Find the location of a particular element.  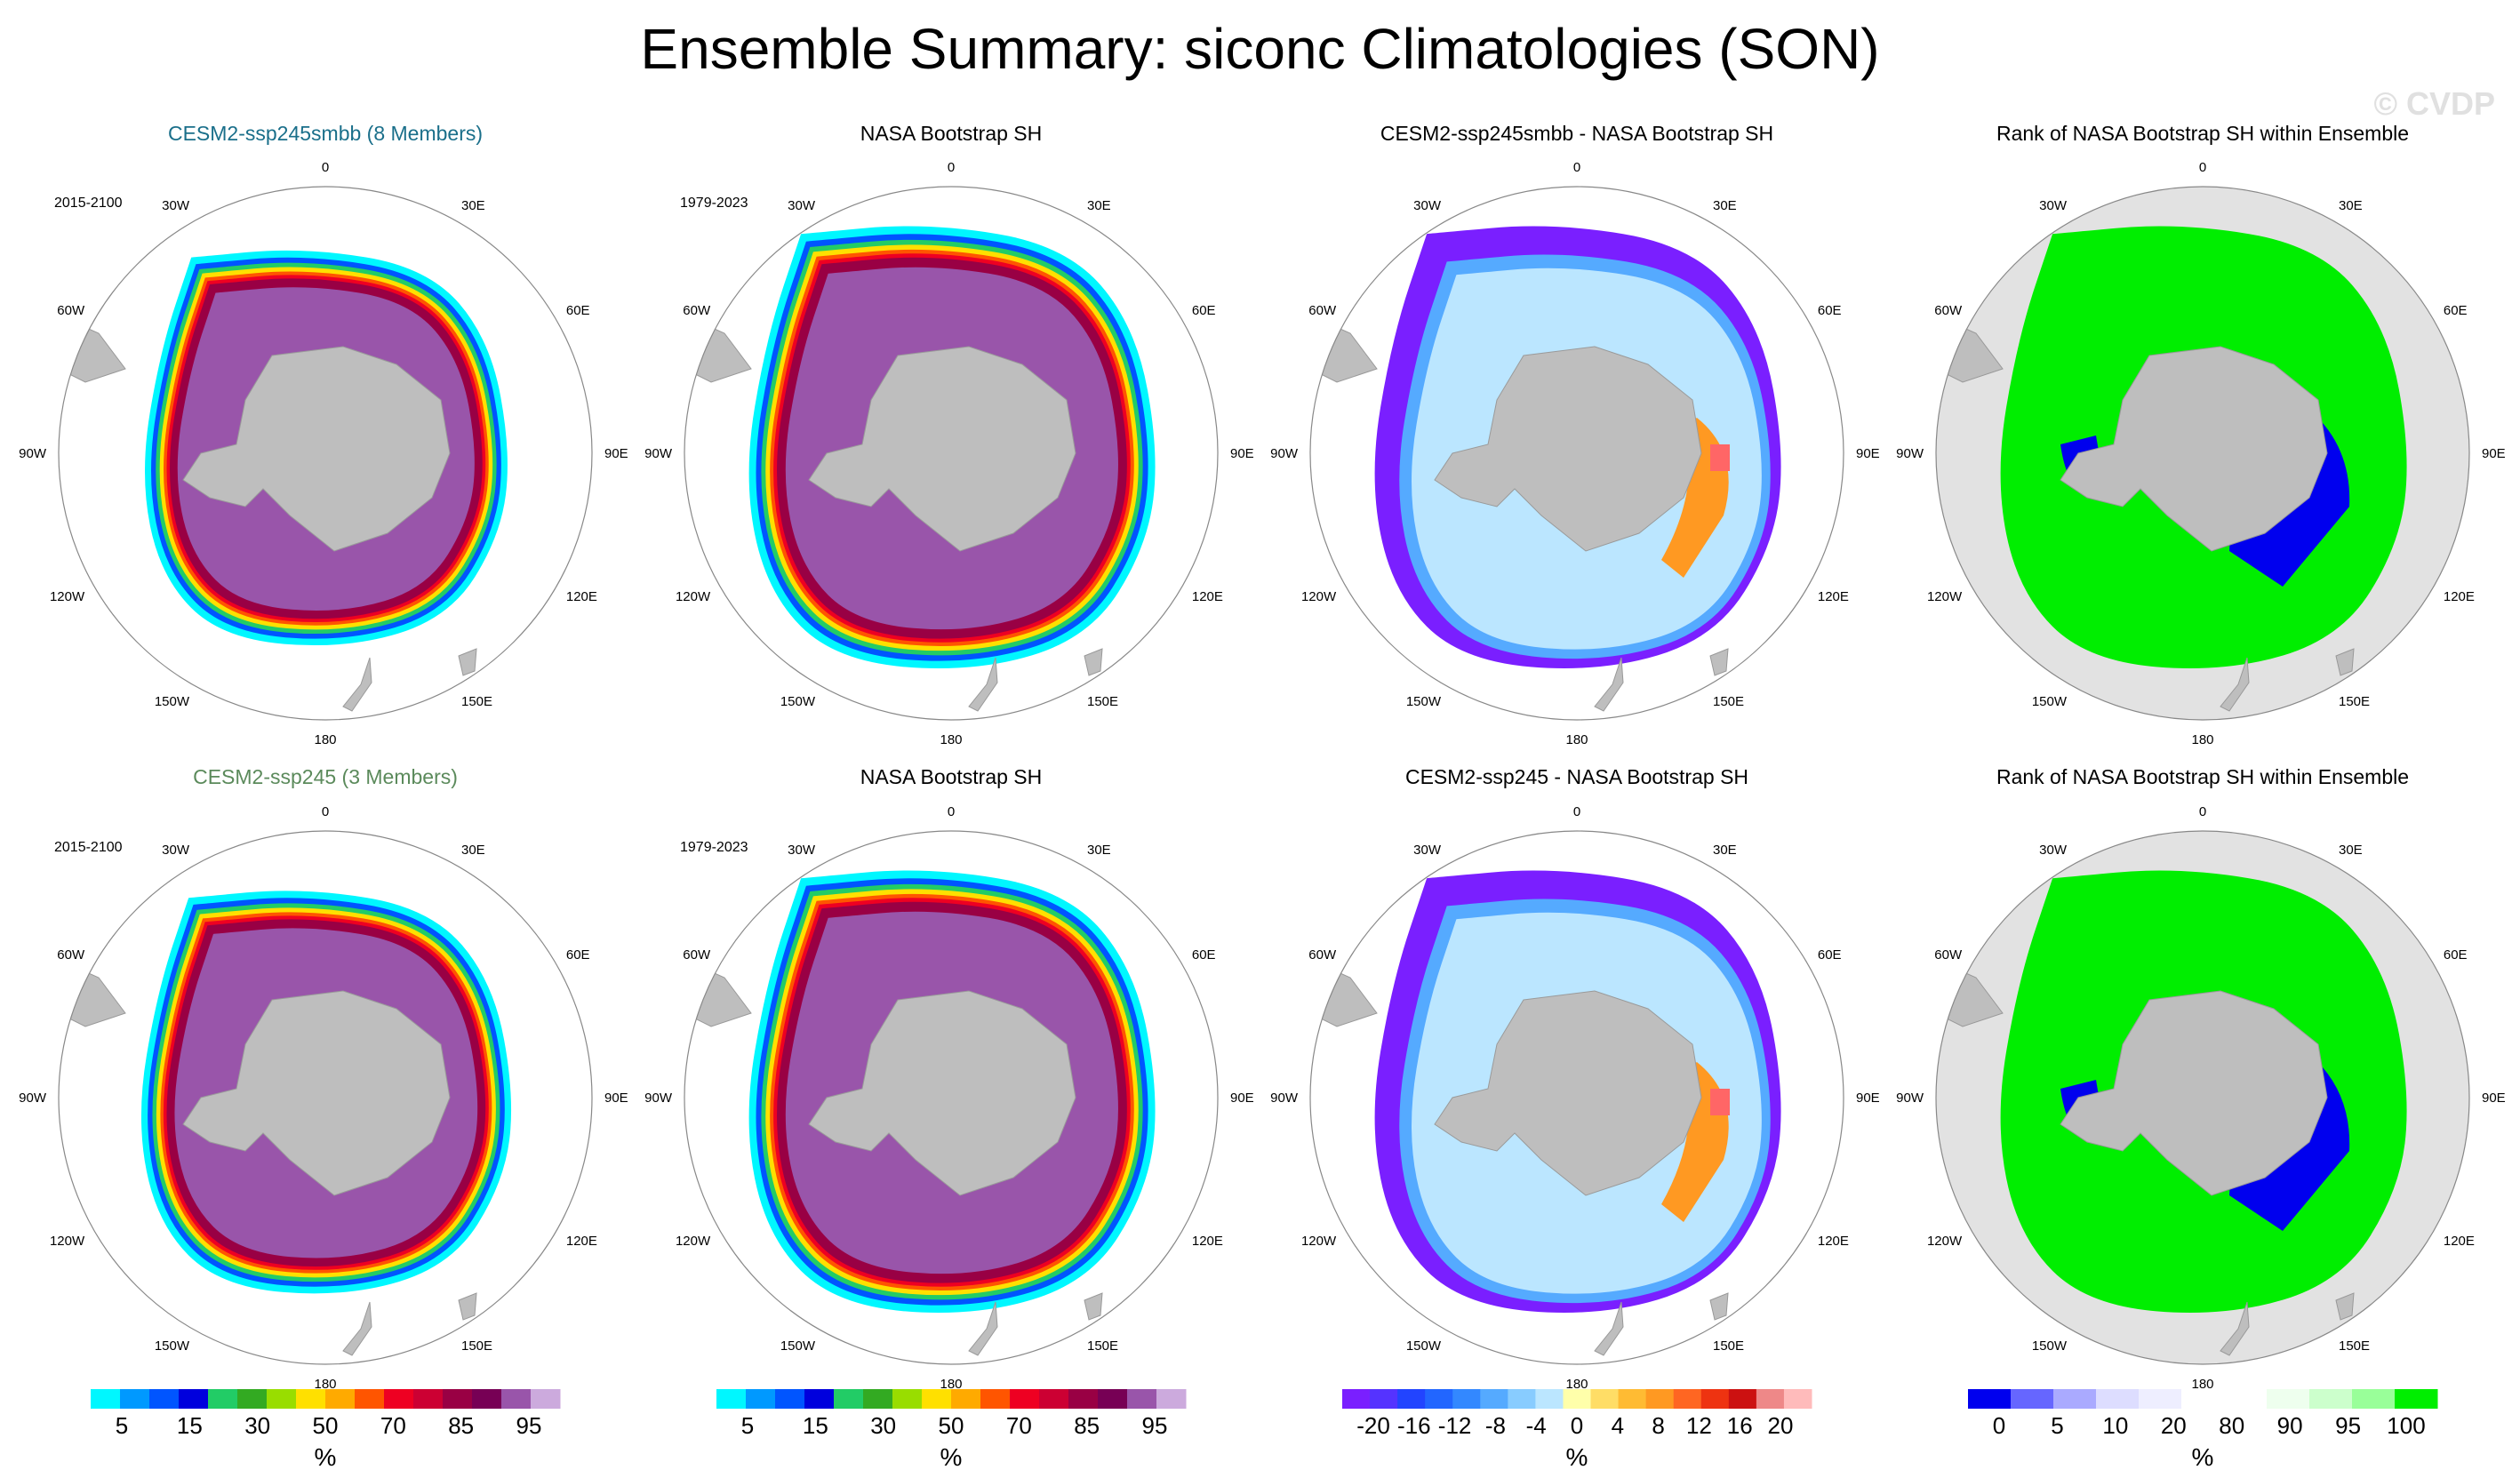

colorbar-tick-label: 4 is located at coordinates (1618, 1425).